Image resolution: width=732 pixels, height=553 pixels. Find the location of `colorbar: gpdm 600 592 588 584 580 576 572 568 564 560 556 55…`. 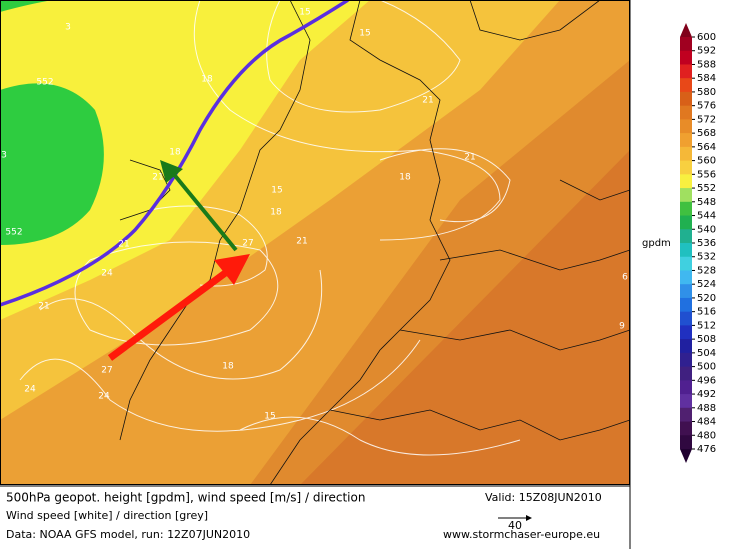

colorbar: gpdm 600 592 588 584 580 576 572 568 564 560 556 55… is located at coordinates (679, 243).